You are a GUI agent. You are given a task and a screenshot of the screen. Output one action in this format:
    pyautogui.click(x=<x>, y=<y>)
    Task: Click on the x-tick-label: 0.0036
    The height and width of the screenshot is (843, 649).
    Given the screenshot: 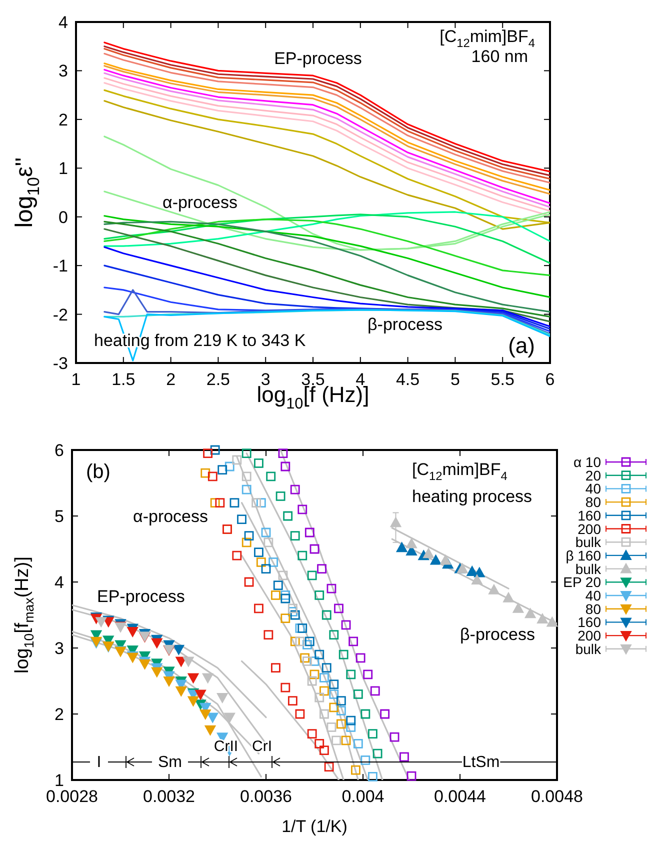 What is the action you would take?
    pyautogui.click(x=266, y=796)
    